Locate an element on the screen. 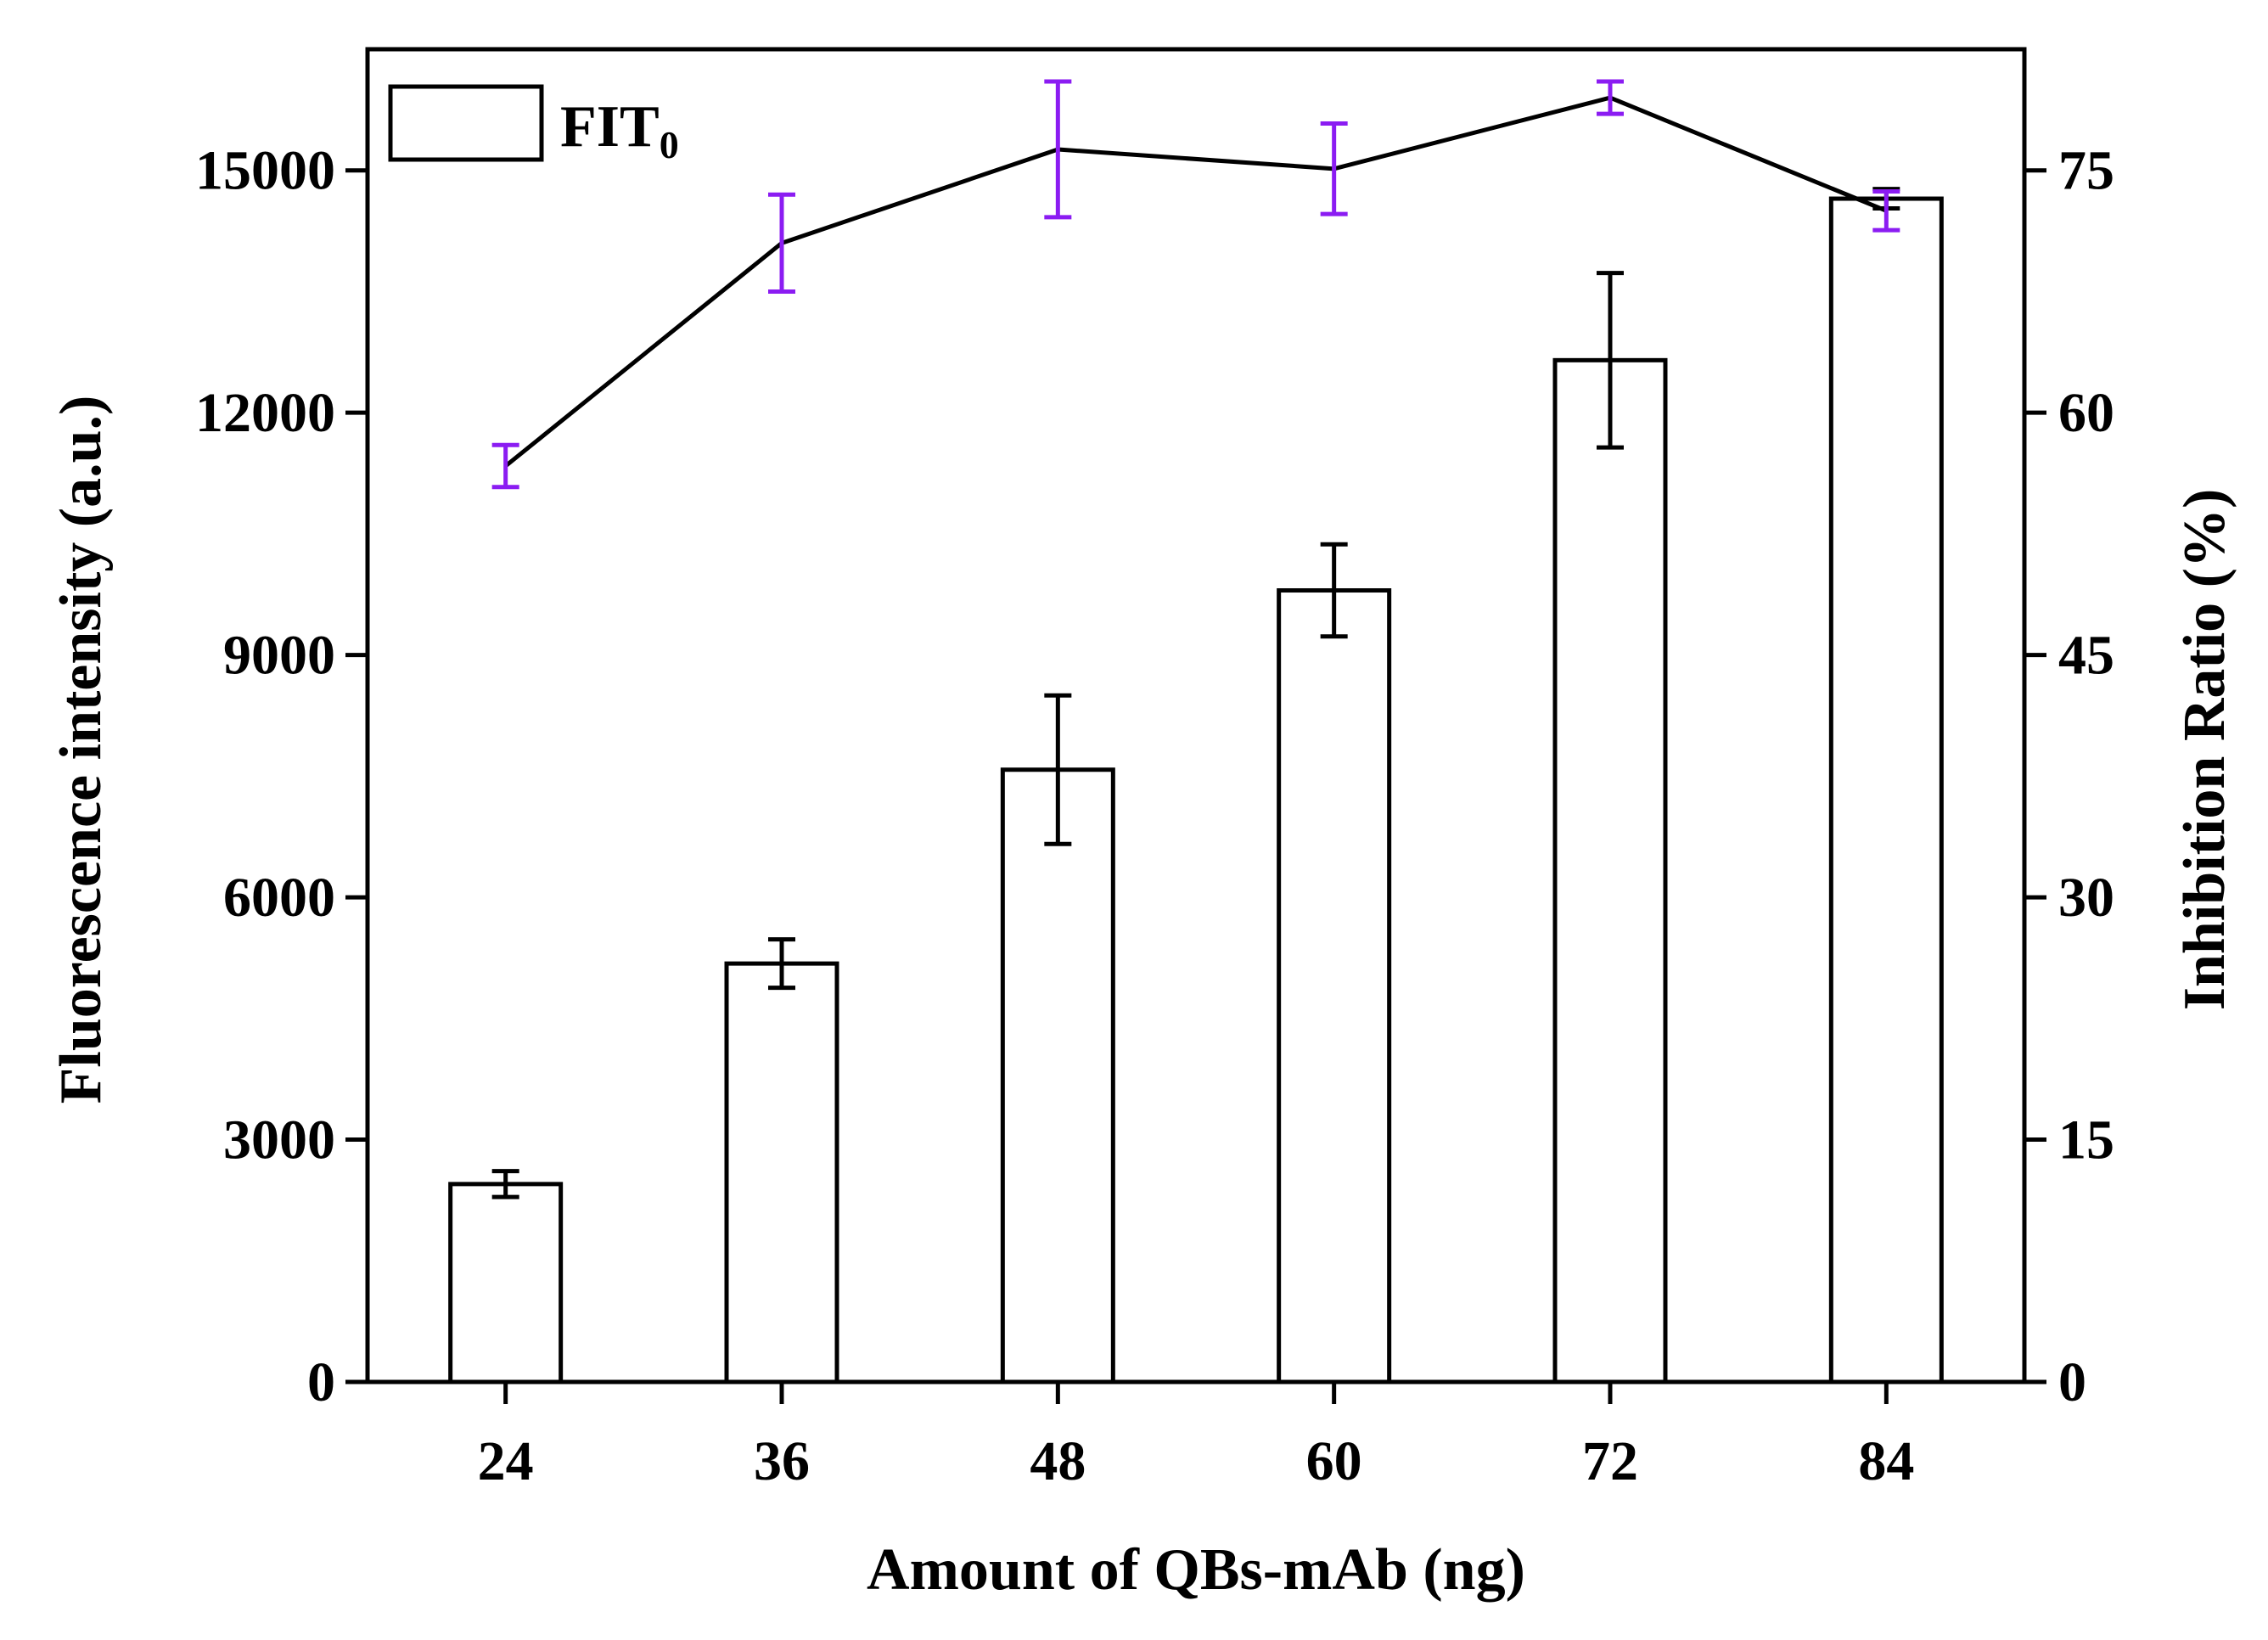 This screenshot has width=2268, height=1640. legend-label: FIT0 is located at coordinates (619, 130).